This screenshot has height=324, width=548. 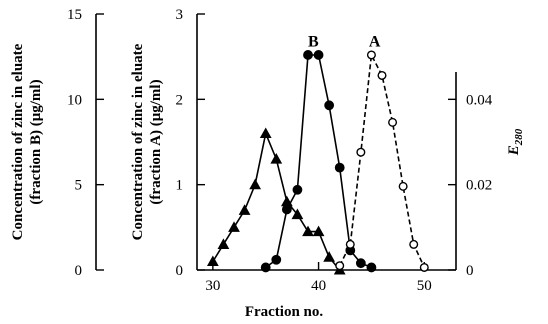 I want to click on y-tick-label-zinc-a-2: 2, so click(x=180, y=100).